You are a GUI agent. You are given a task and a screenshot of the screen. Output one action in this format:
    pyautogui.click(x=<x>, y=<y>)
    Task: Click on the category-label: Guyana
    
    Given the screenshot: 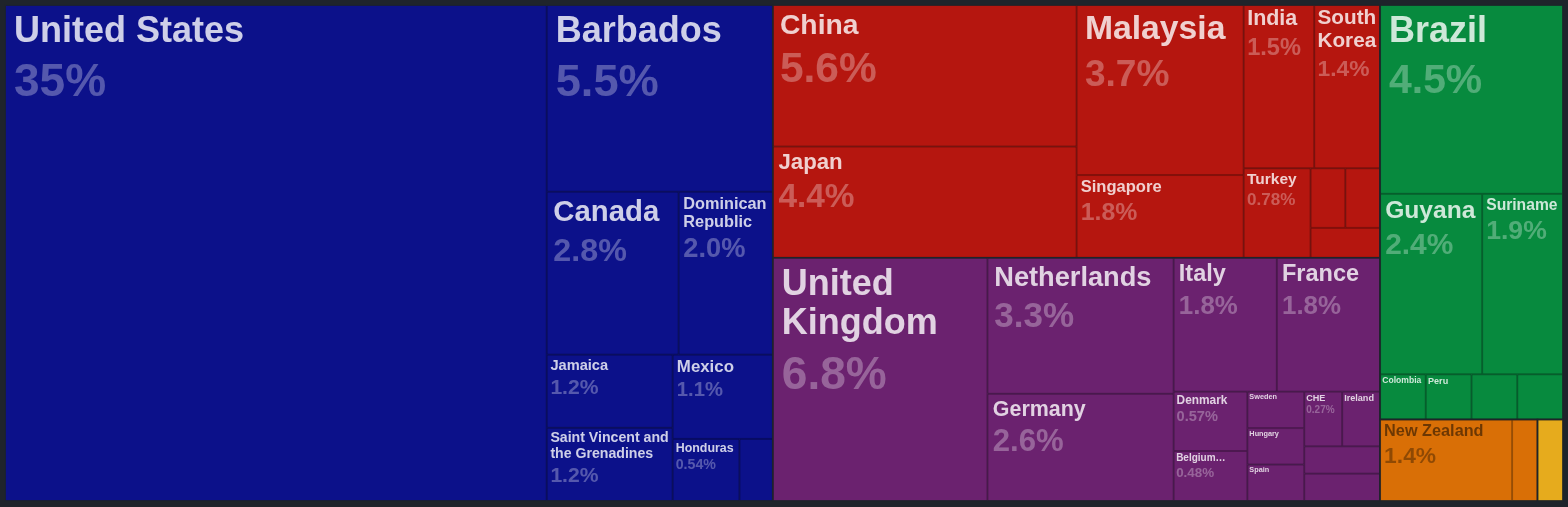 What is the action you would take?
    pyautogui.click(x=1430, y=210)
    